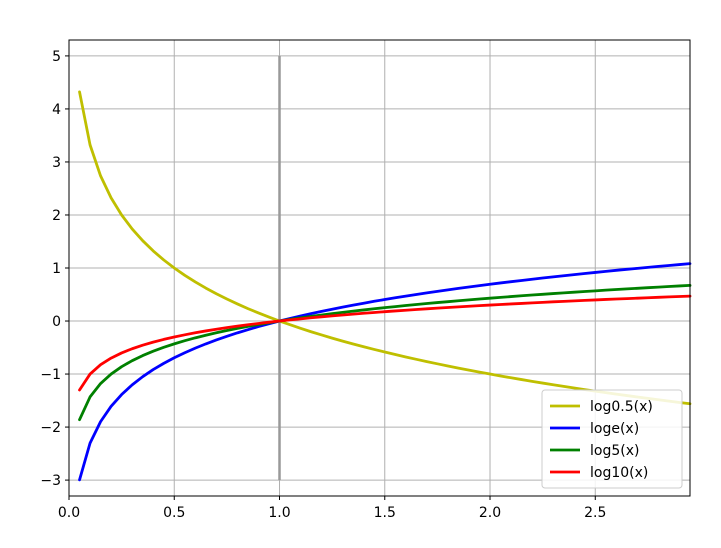 This screenshot has width=721, height=548. Describe the element at coordinates (50, 428) in the screenshot. I see `y-tick-label: −2` at that location.